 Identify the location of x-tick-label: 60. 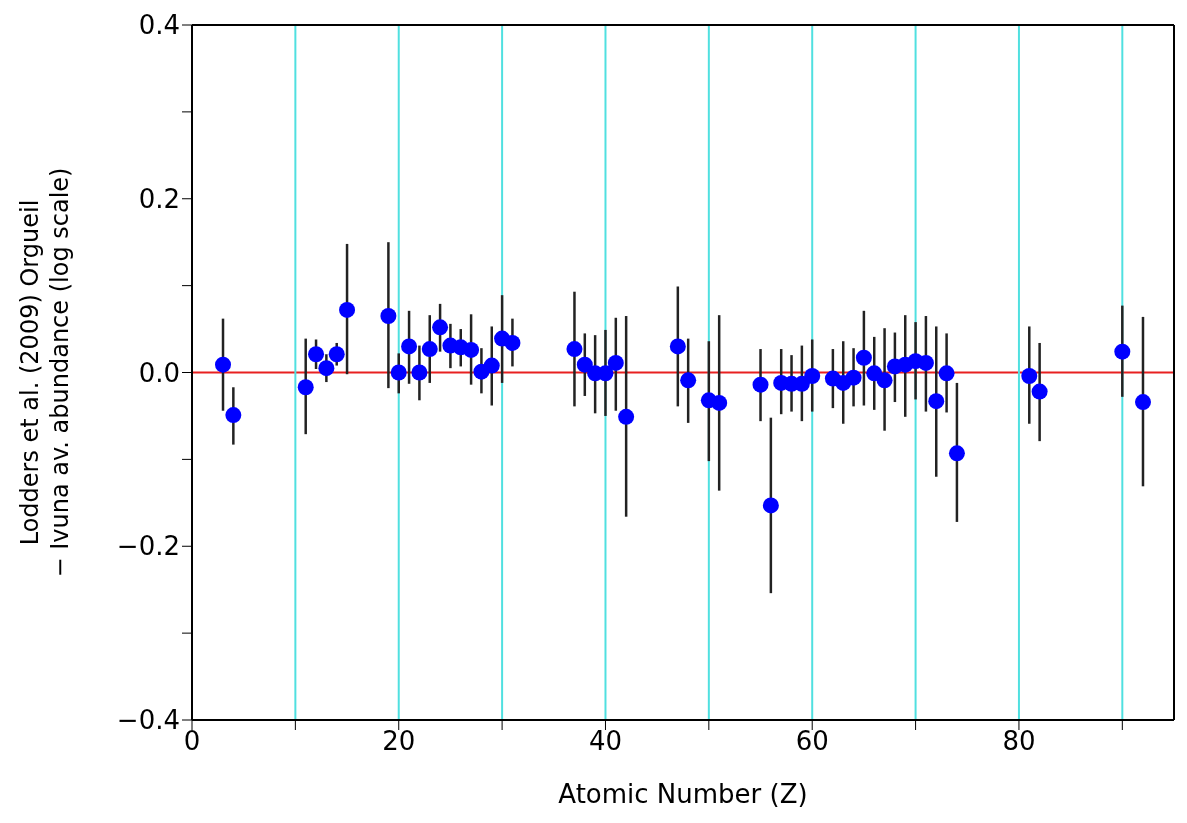
(812, 741).